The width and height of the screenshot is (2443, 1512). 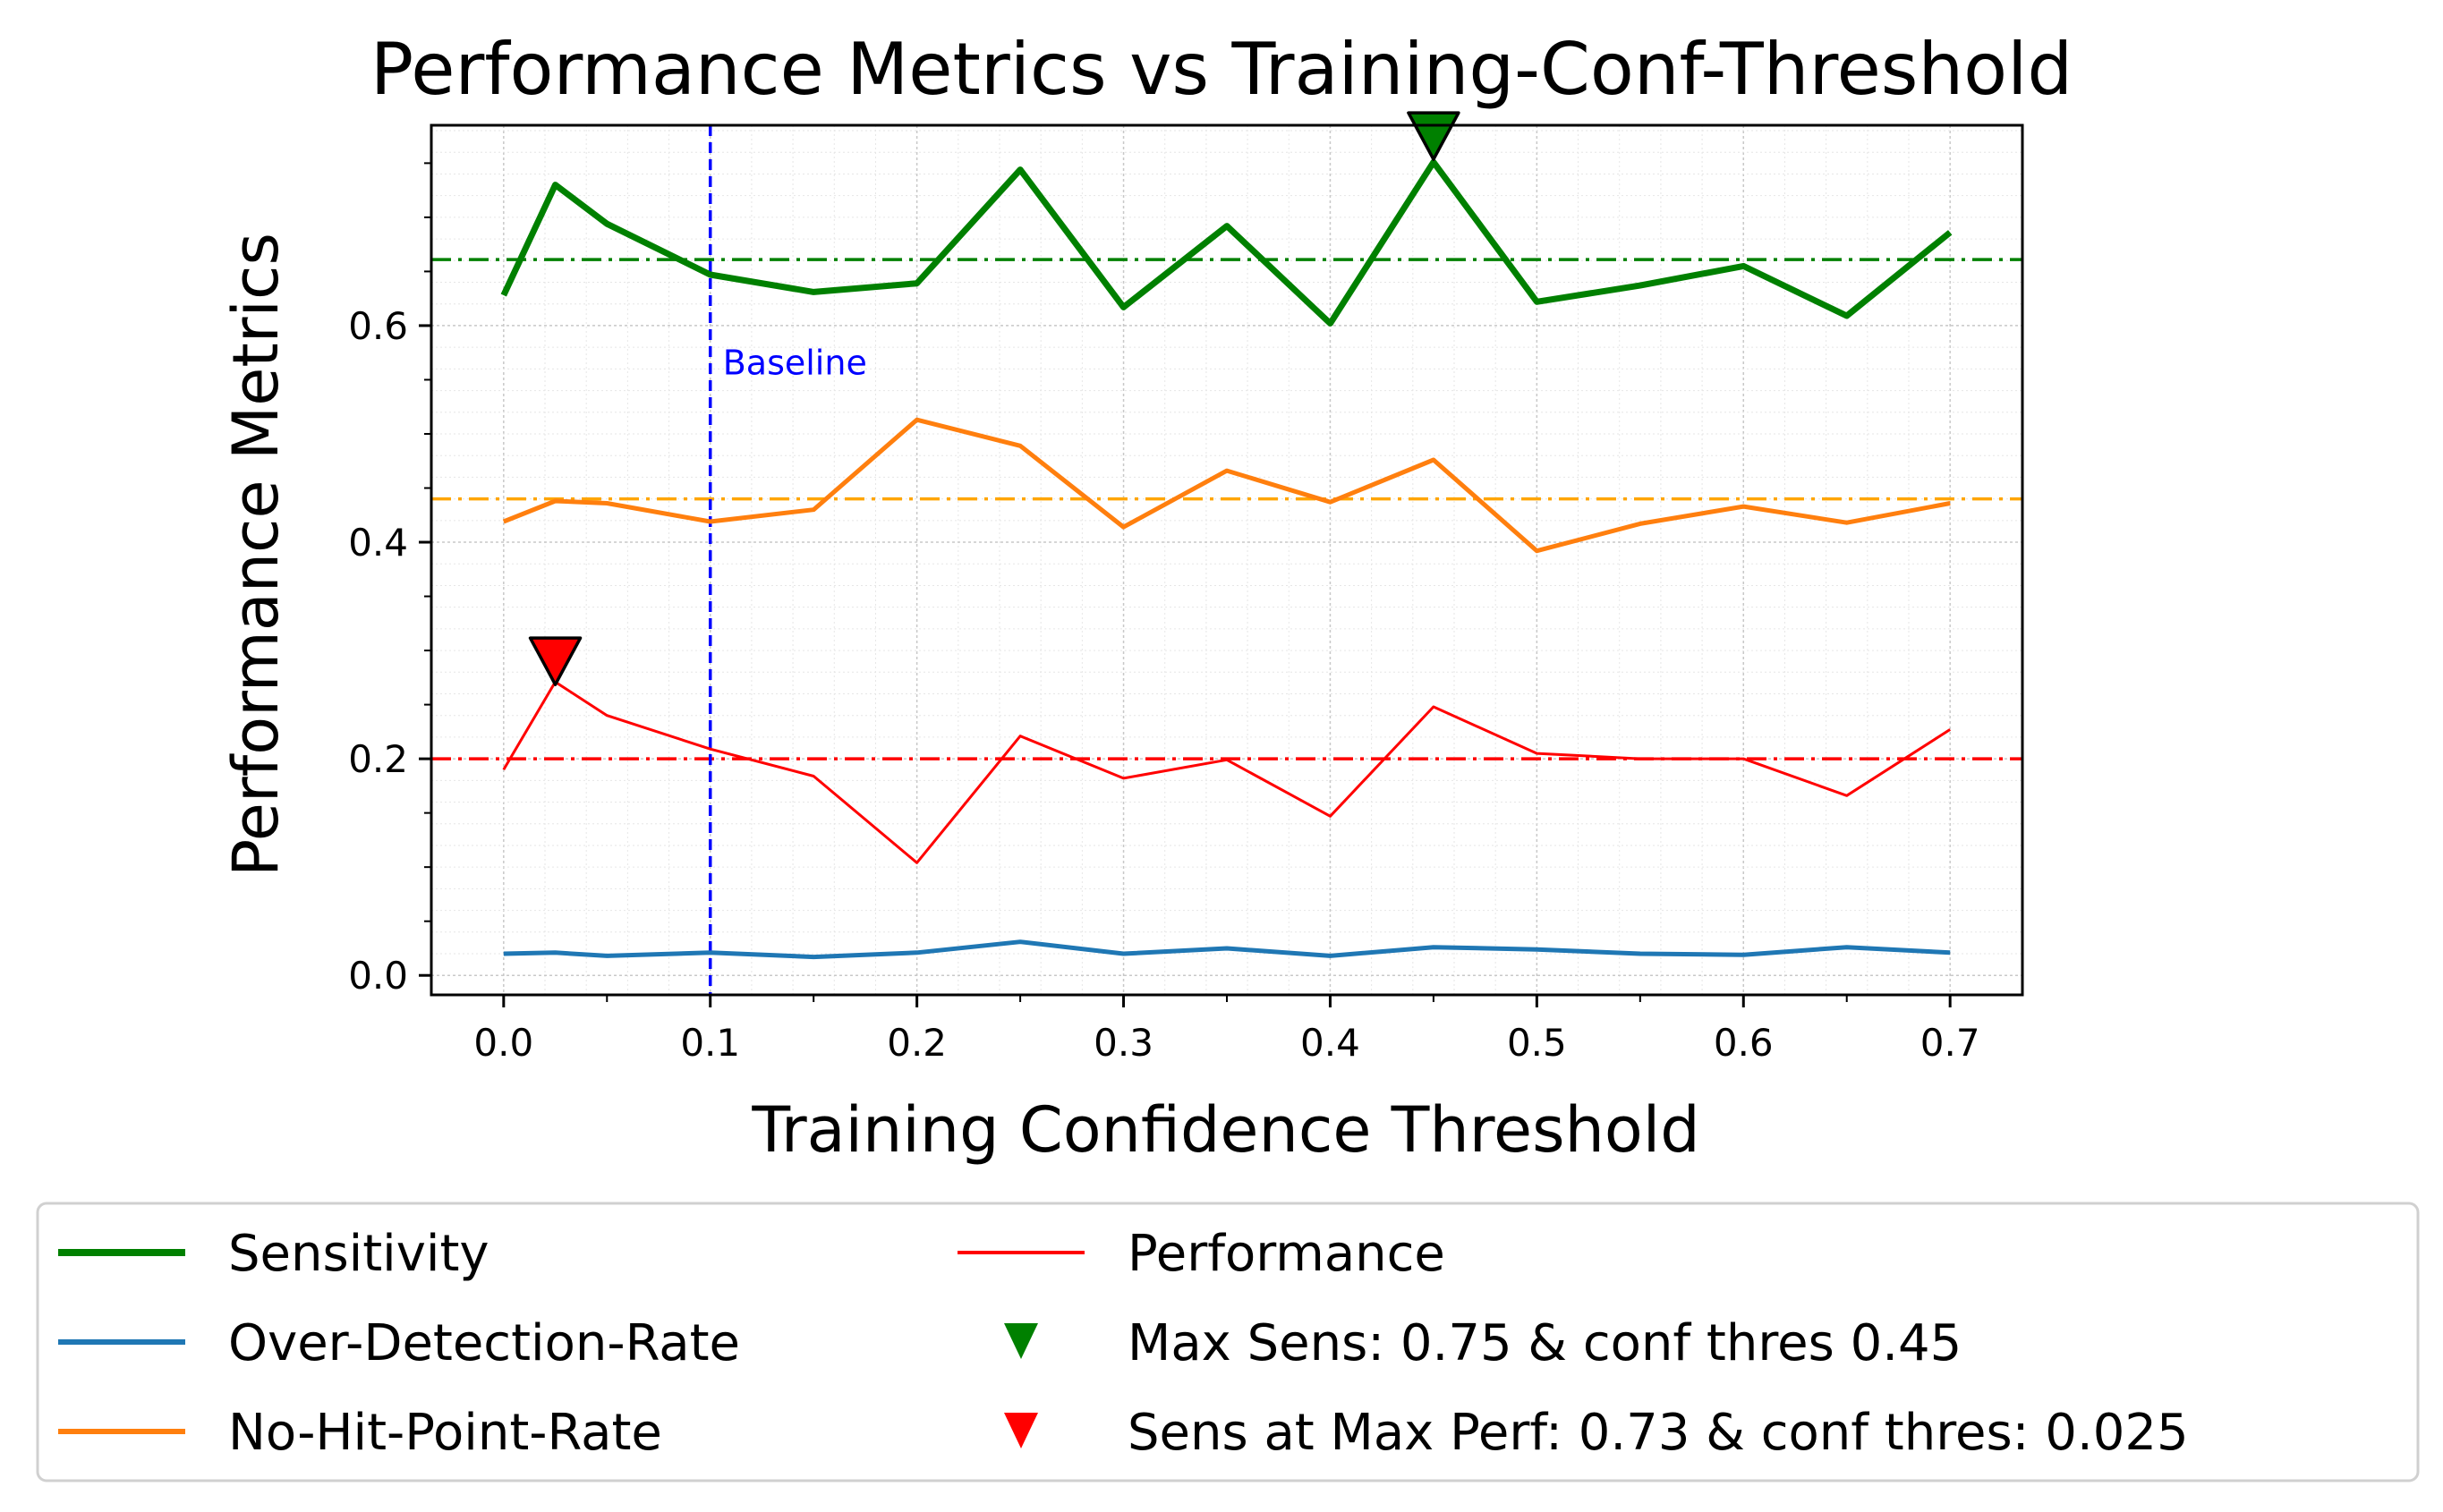 I want to click on x-tick-label: 0.0, so click(x=503, y=1043).